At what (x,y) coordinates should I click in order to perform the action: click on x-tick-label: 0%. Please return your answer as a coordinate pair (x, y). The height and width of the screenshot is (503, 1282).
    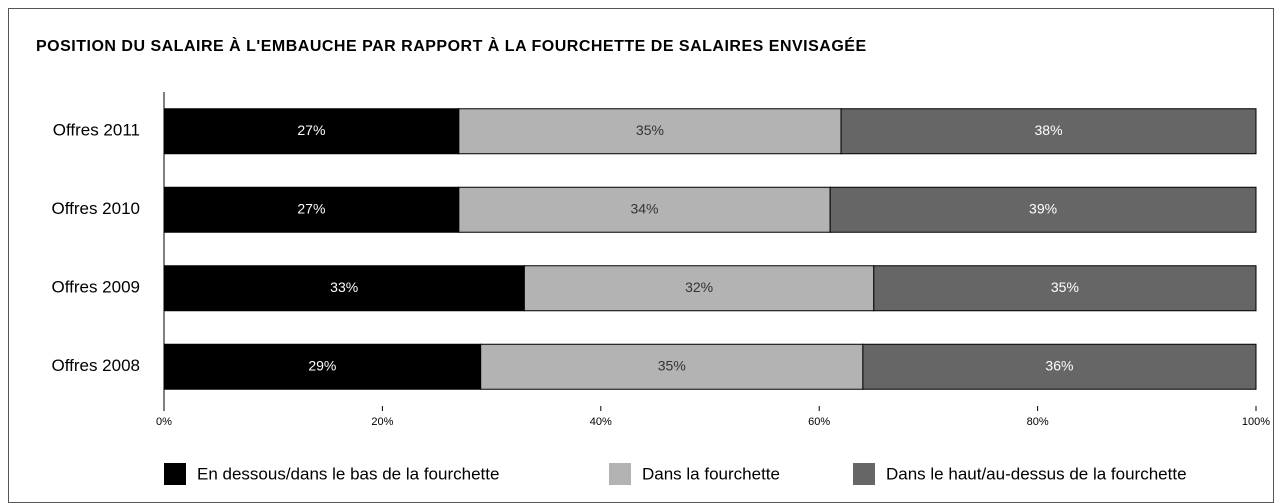
    Looking at the image, I should click on (164, 422).